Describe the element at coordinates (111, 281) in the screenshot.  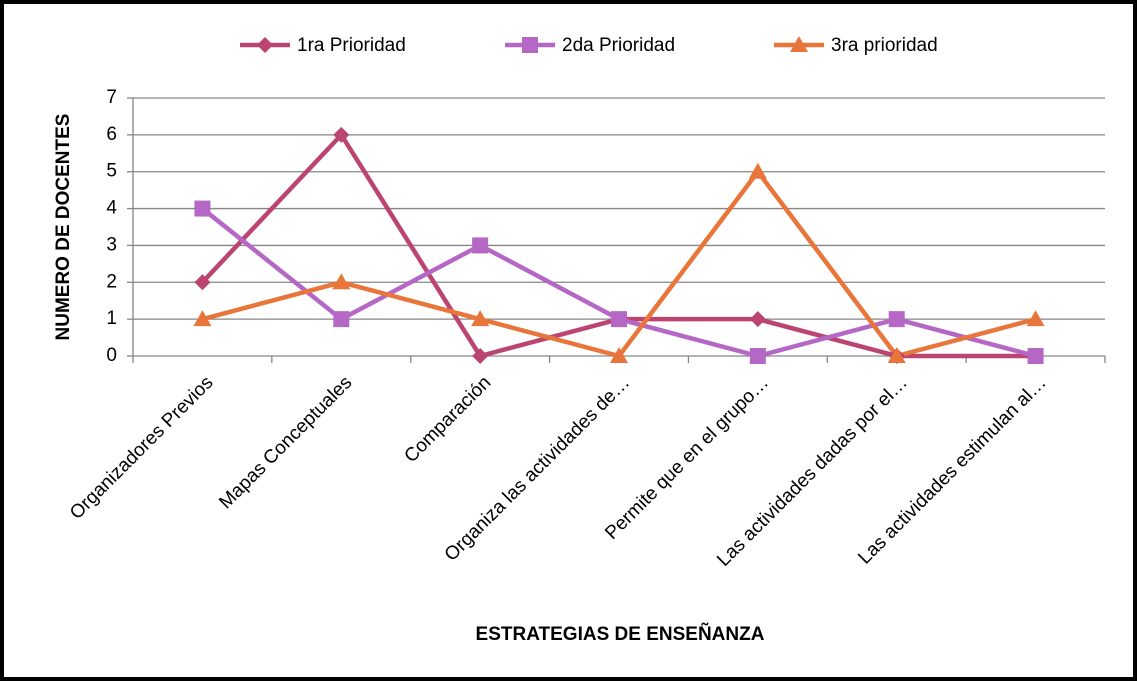
I see `y-tick-label: 2` at that location.